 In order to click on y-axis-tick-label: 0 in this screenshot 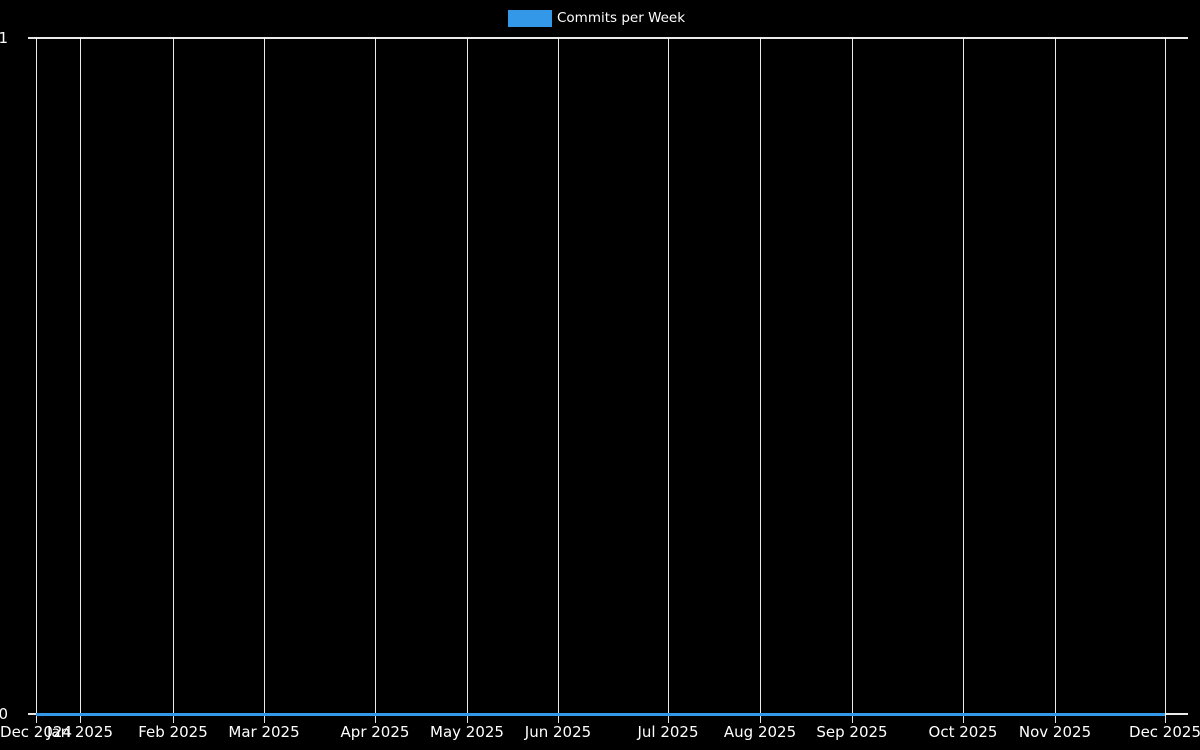, I will do `click(4, 714)`.